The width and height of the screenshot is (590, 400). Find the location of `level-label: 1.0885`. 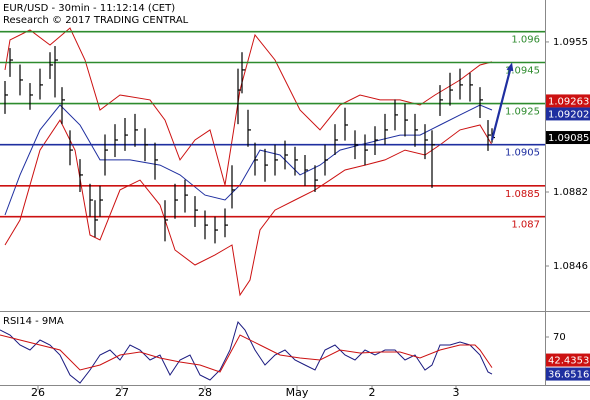

level-label: 1.0885 is located at coordinates (522, 194).